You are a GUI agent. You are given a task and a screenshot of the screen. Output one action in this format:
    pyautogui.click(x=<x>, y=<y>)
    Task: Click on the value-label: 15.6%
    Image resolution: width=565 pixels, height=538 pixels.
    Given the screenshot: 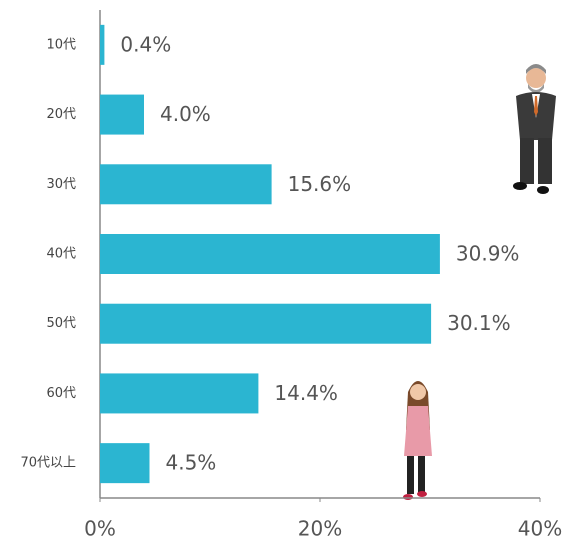 What is the action you would take?
    pyautogui.click(x=320, y=184)
    